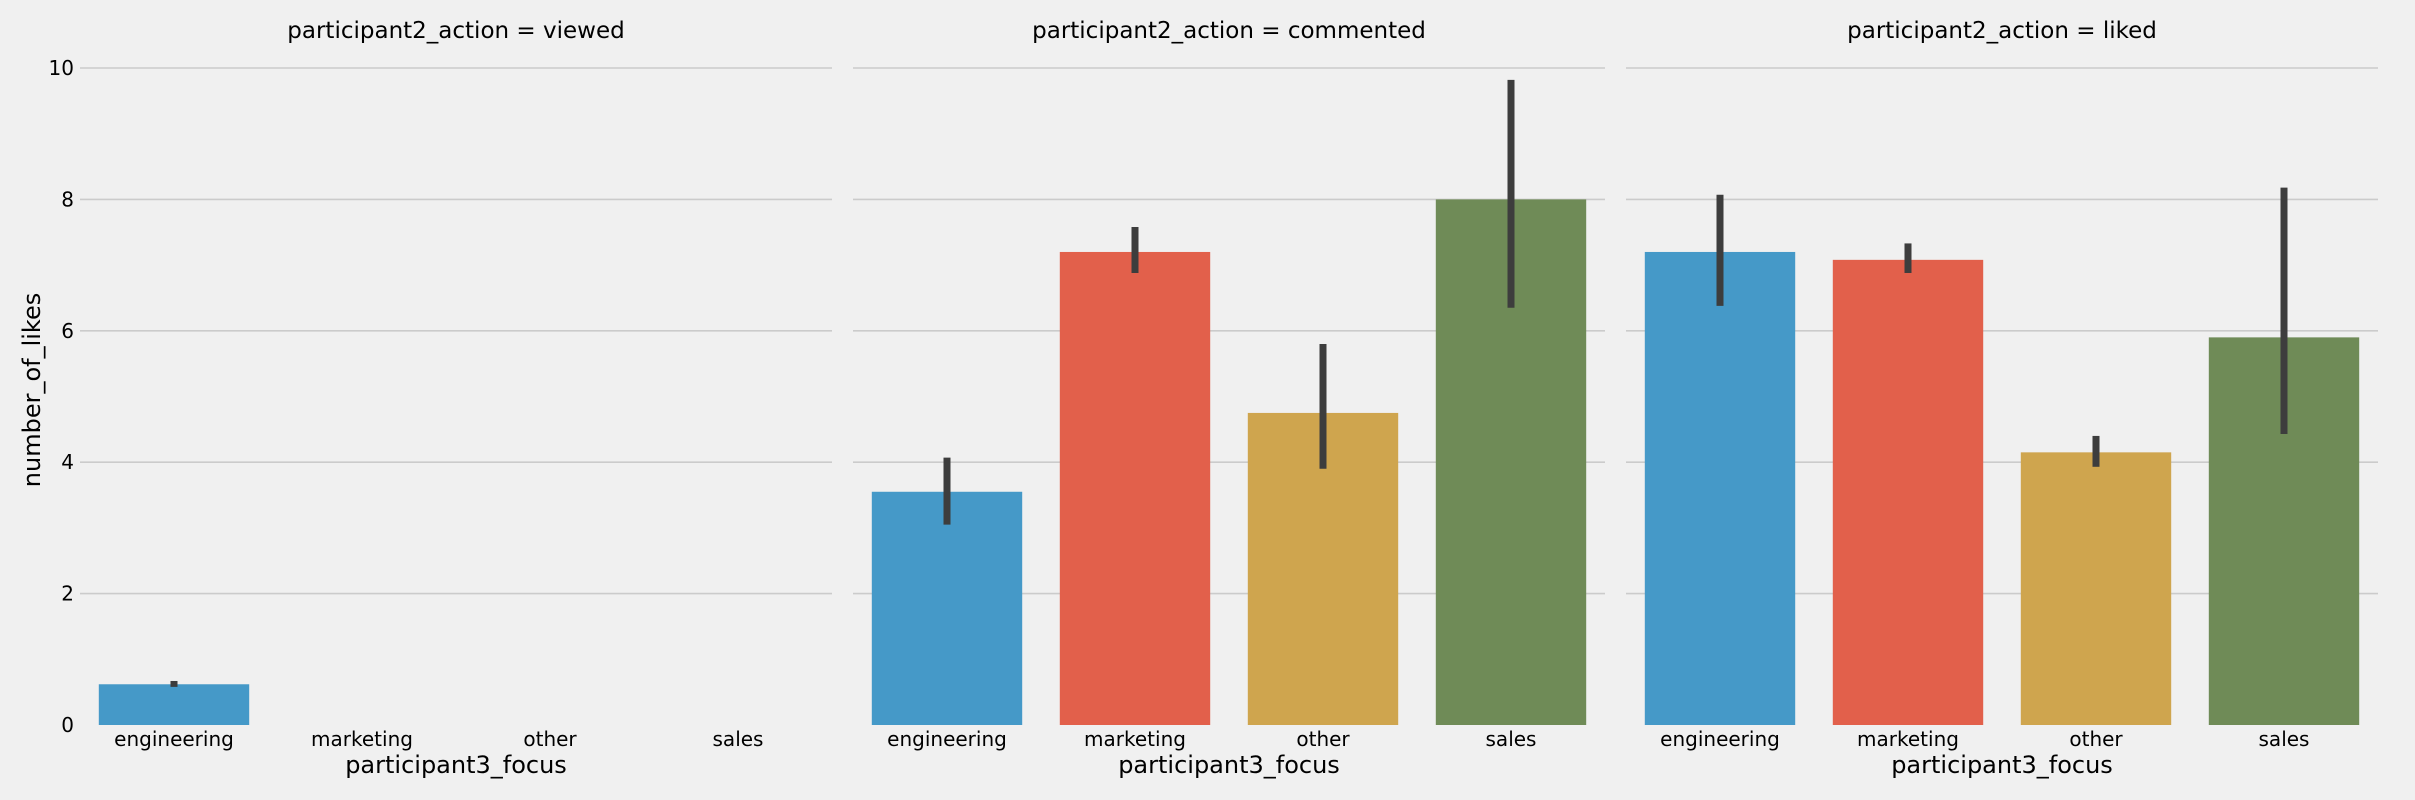 Image resolution: width=2415 pixels, height=800 pixels. I want to click on panel-title: participant2_action = liked, so click(2002, 31).